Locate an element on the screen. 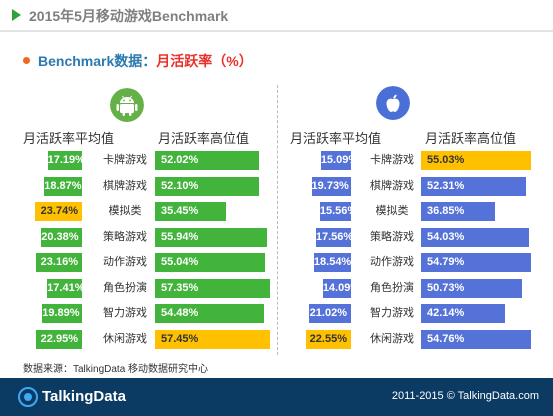  android-high-header: 月活跃率高位值 is located at coordinates (204, 138).